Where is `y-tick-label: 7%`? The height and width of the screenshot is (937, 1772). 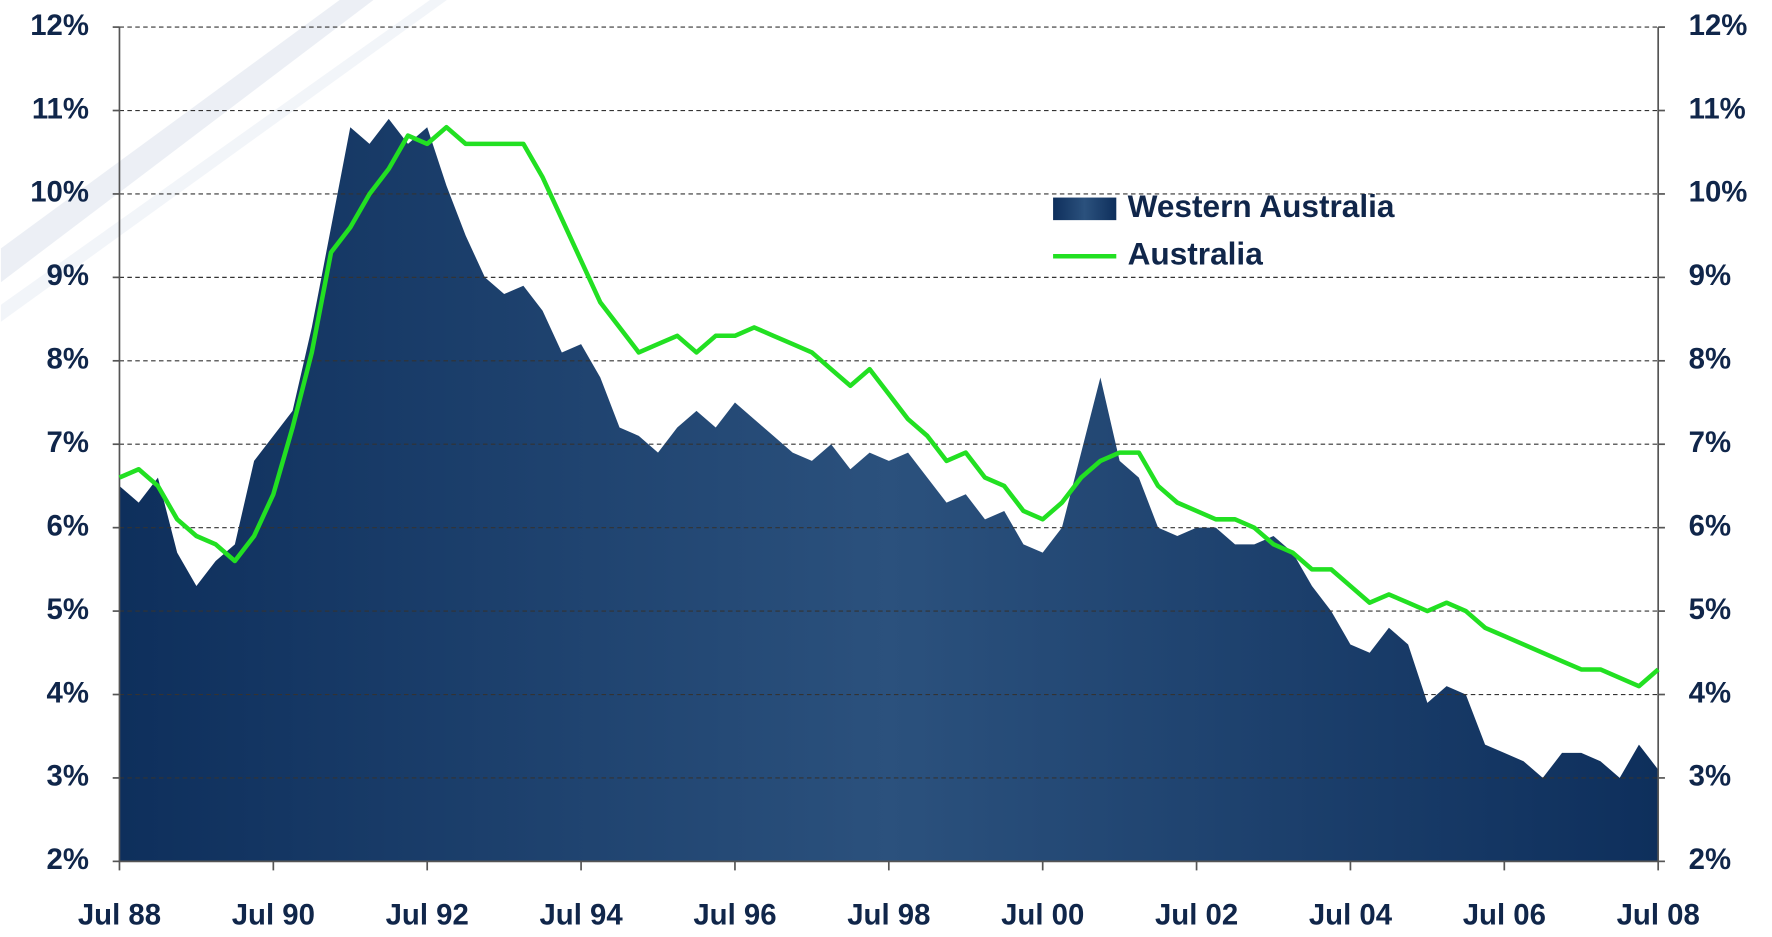 y-tick-label: 7% is located at coordinates (68, 442).